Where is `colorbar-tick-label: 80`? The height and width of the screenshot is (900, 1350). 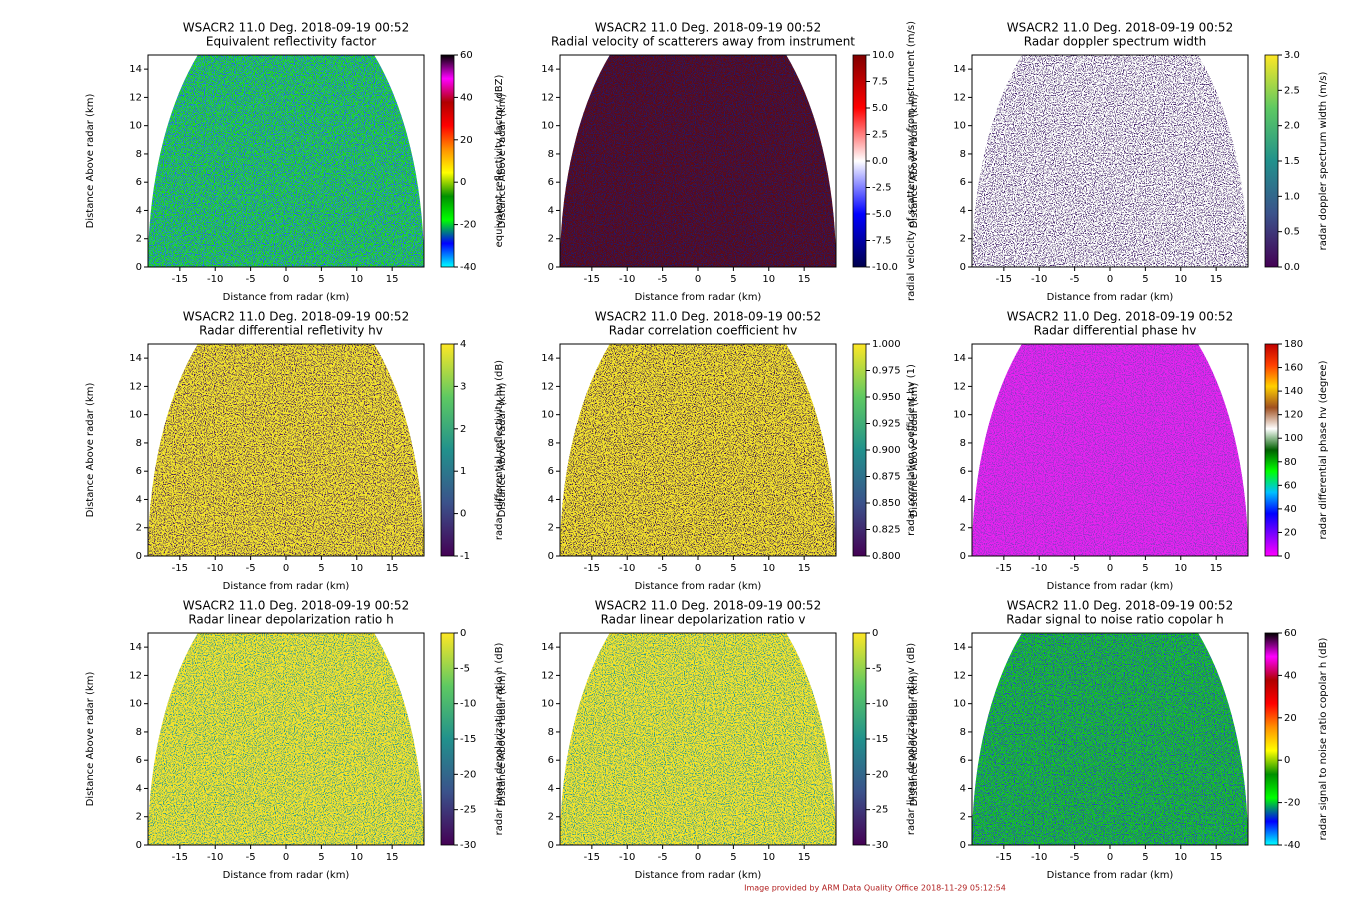
colorbar-tick-label: 80 is located at coordinates (1290, 462).